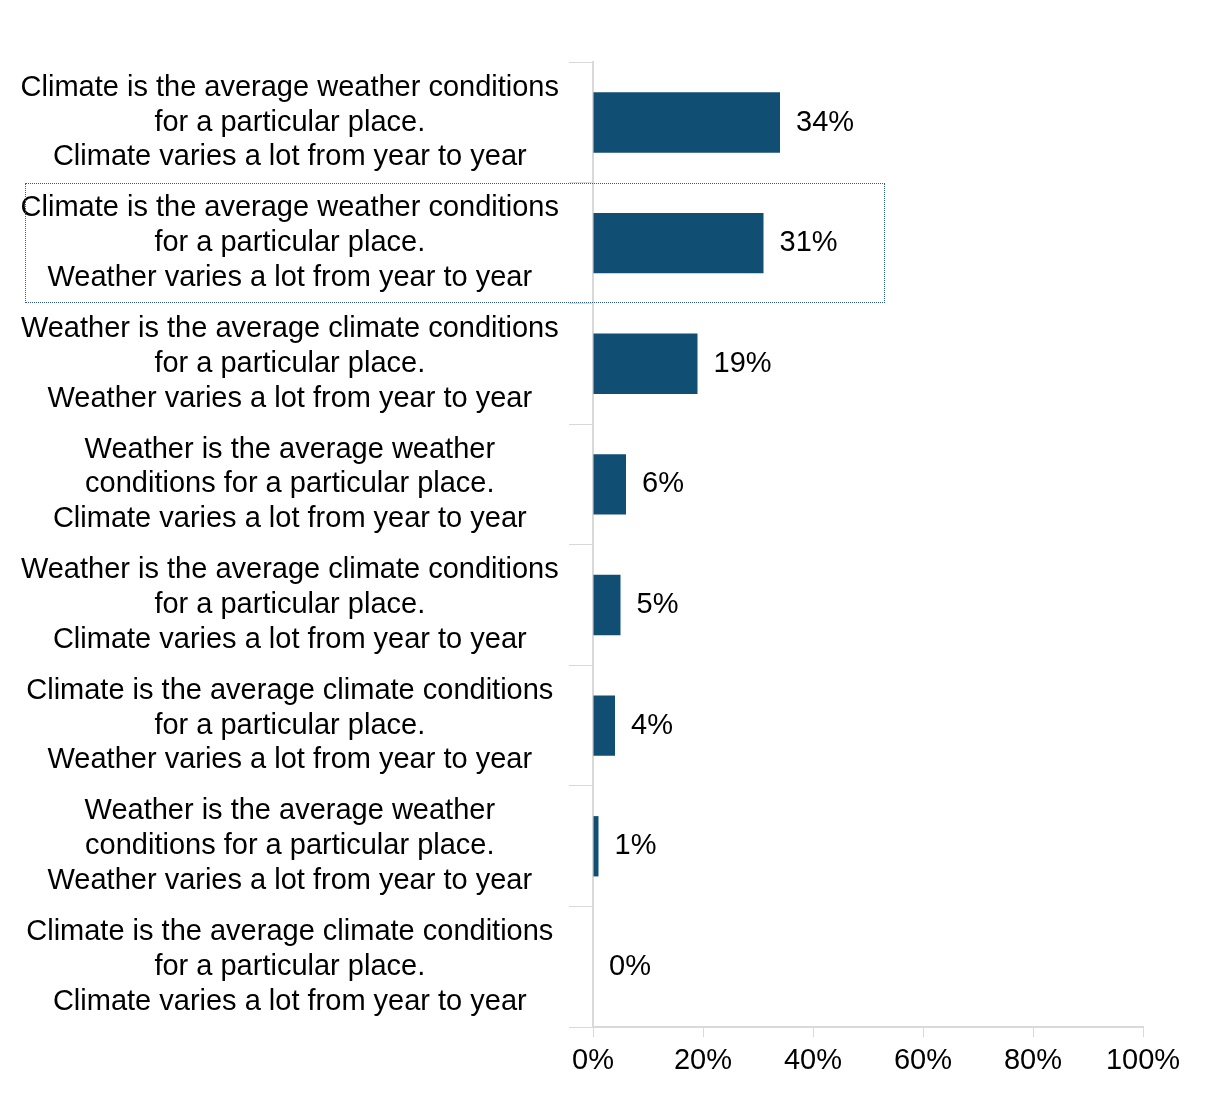 This screenshot has width=1205, height=1094. Describe the element at coordinates (808, 241) in the screenshot. I see `data-label: 31%` at that location.